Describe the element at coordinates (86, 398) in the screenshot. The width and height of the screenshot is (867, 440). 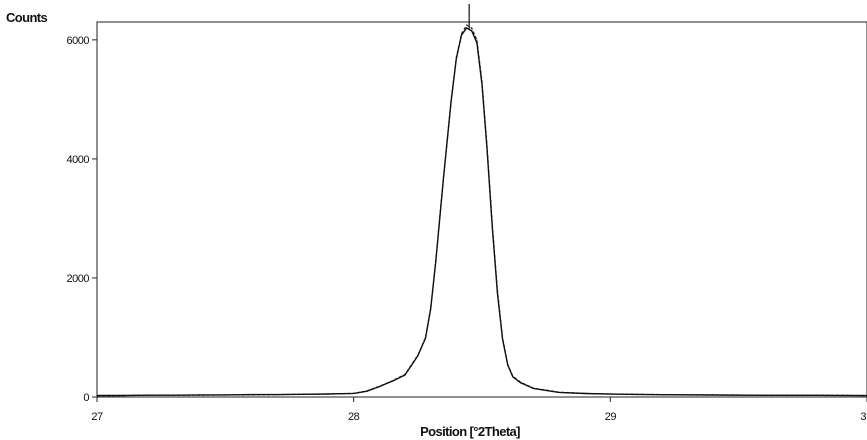
I see `y-tick-label: 0` at that location.